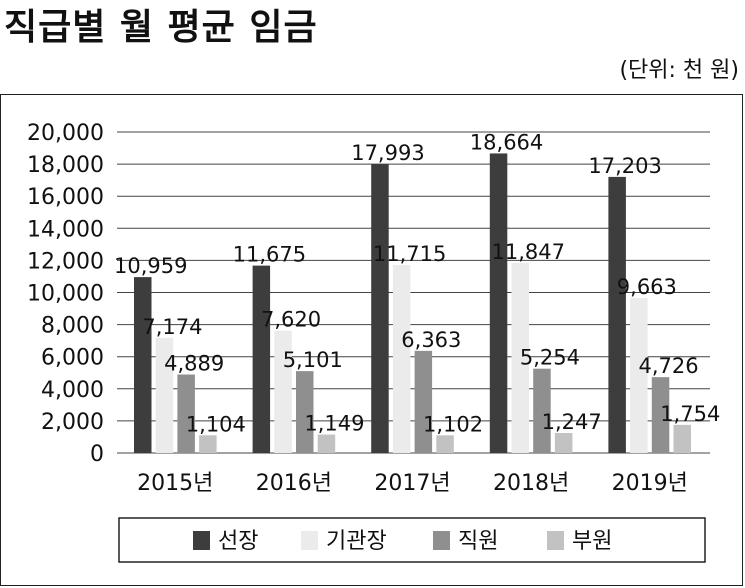  Describe the element at coordinates (97, 454) in the screenshot. I see `y-tick-label: 0` at that location.